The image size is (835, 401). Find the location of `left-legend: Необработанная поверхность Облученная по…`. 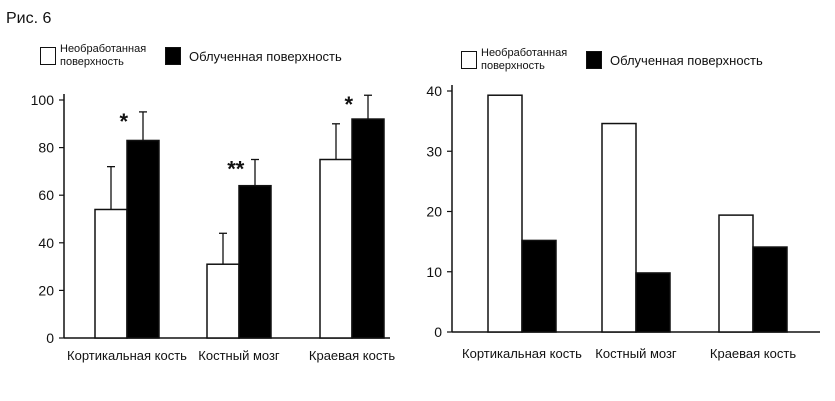

left-legend: Необработанная поверхность Облученная по… is located at coordinates (191, 56).